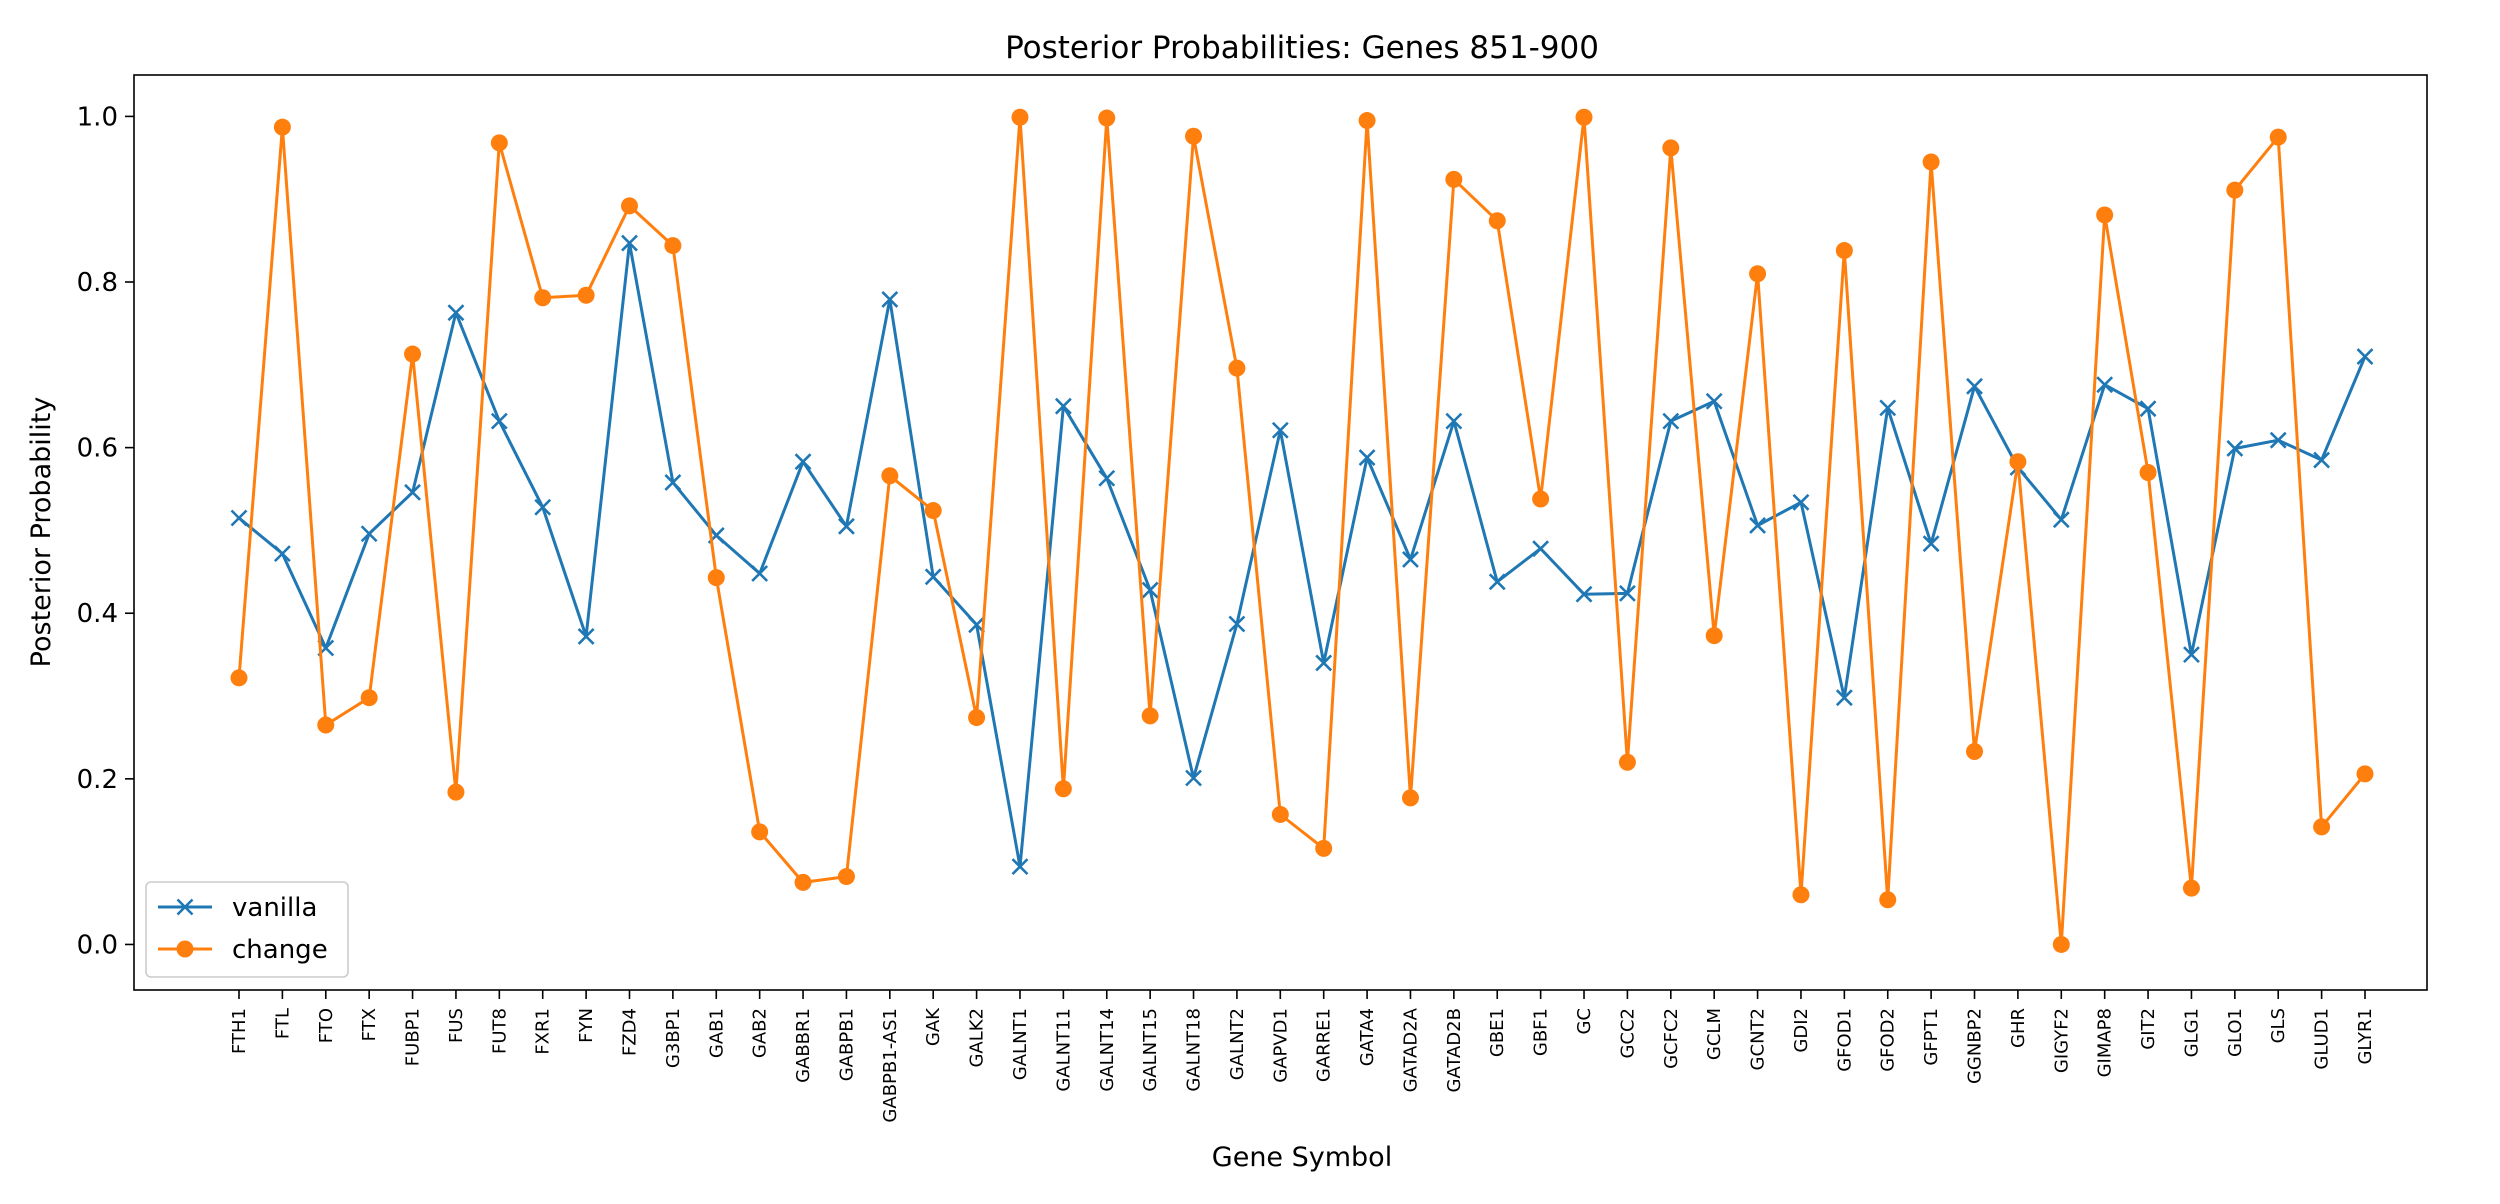 The height and width of the screenshot is (1204, 2500). What do you see at coordinates (185, 949) in the screenshot?
I see `legend-marker-change` at bounding box center [185, 949].